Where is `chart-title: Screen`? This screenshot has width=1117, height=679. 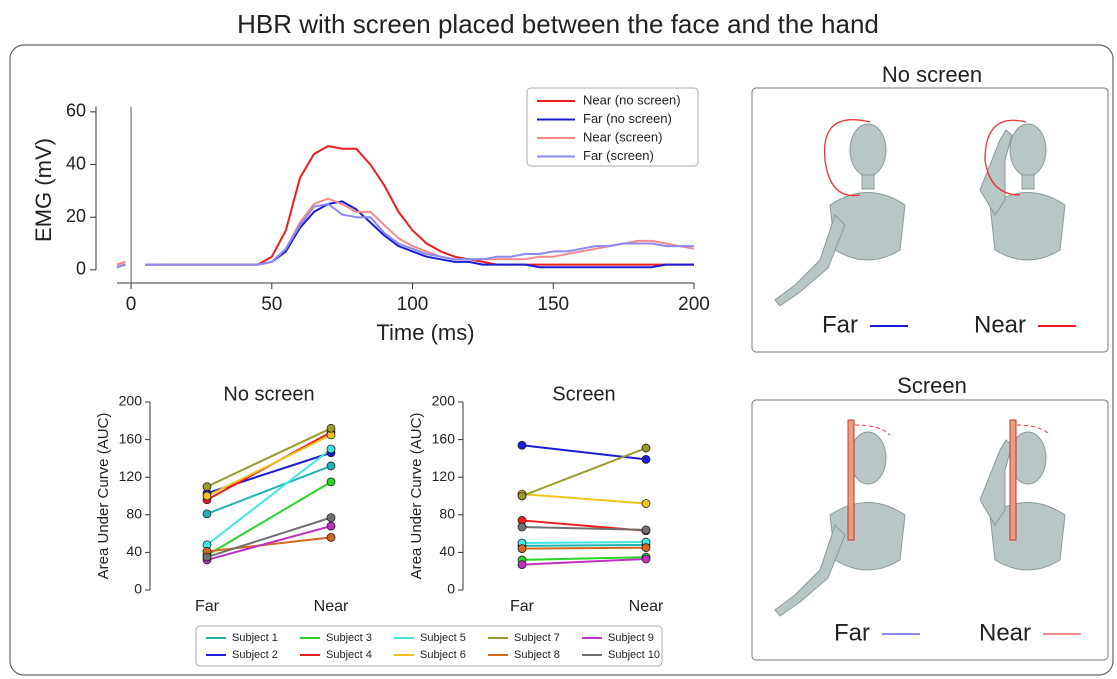 chart-title: Screen is located at coordinates (583, 394).